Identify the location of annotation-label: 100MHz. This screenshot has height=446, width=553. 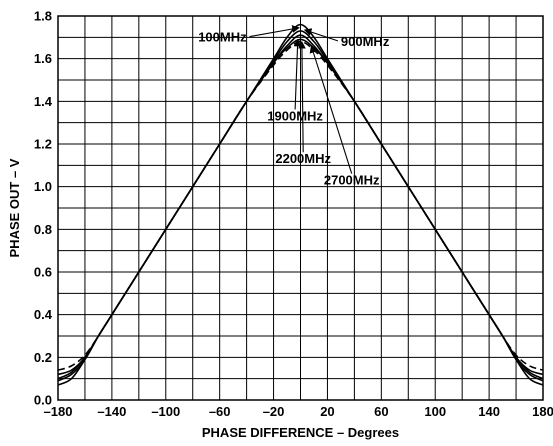
(222, 37).